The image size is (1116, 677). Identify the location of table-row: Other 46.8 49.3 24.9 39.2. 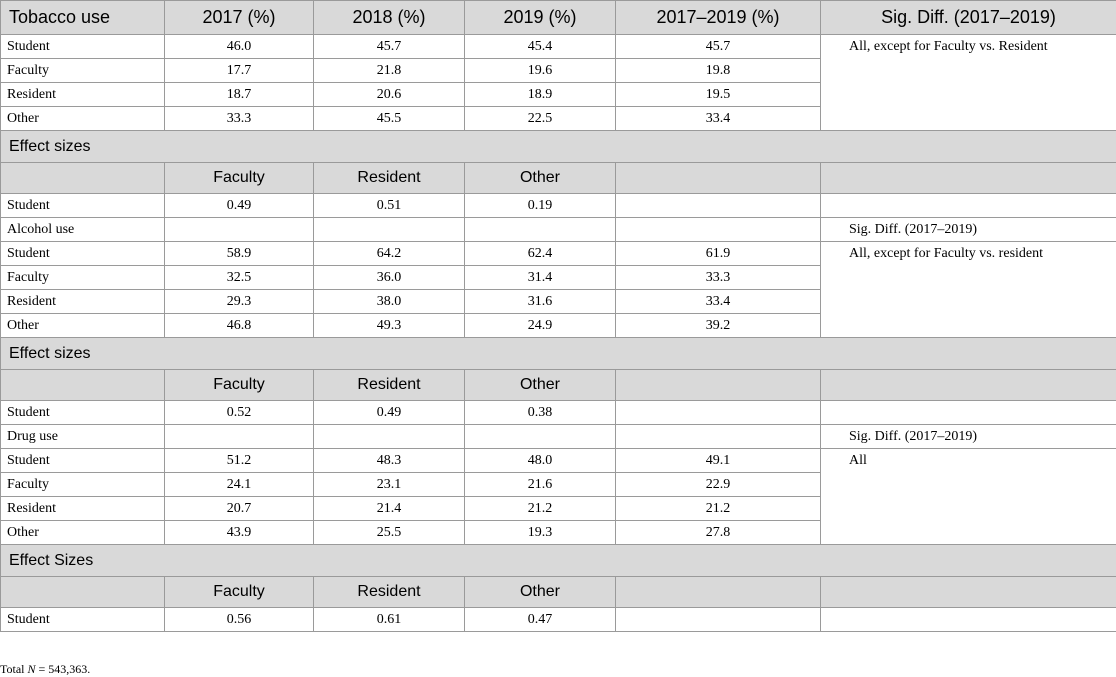
(558, 325).